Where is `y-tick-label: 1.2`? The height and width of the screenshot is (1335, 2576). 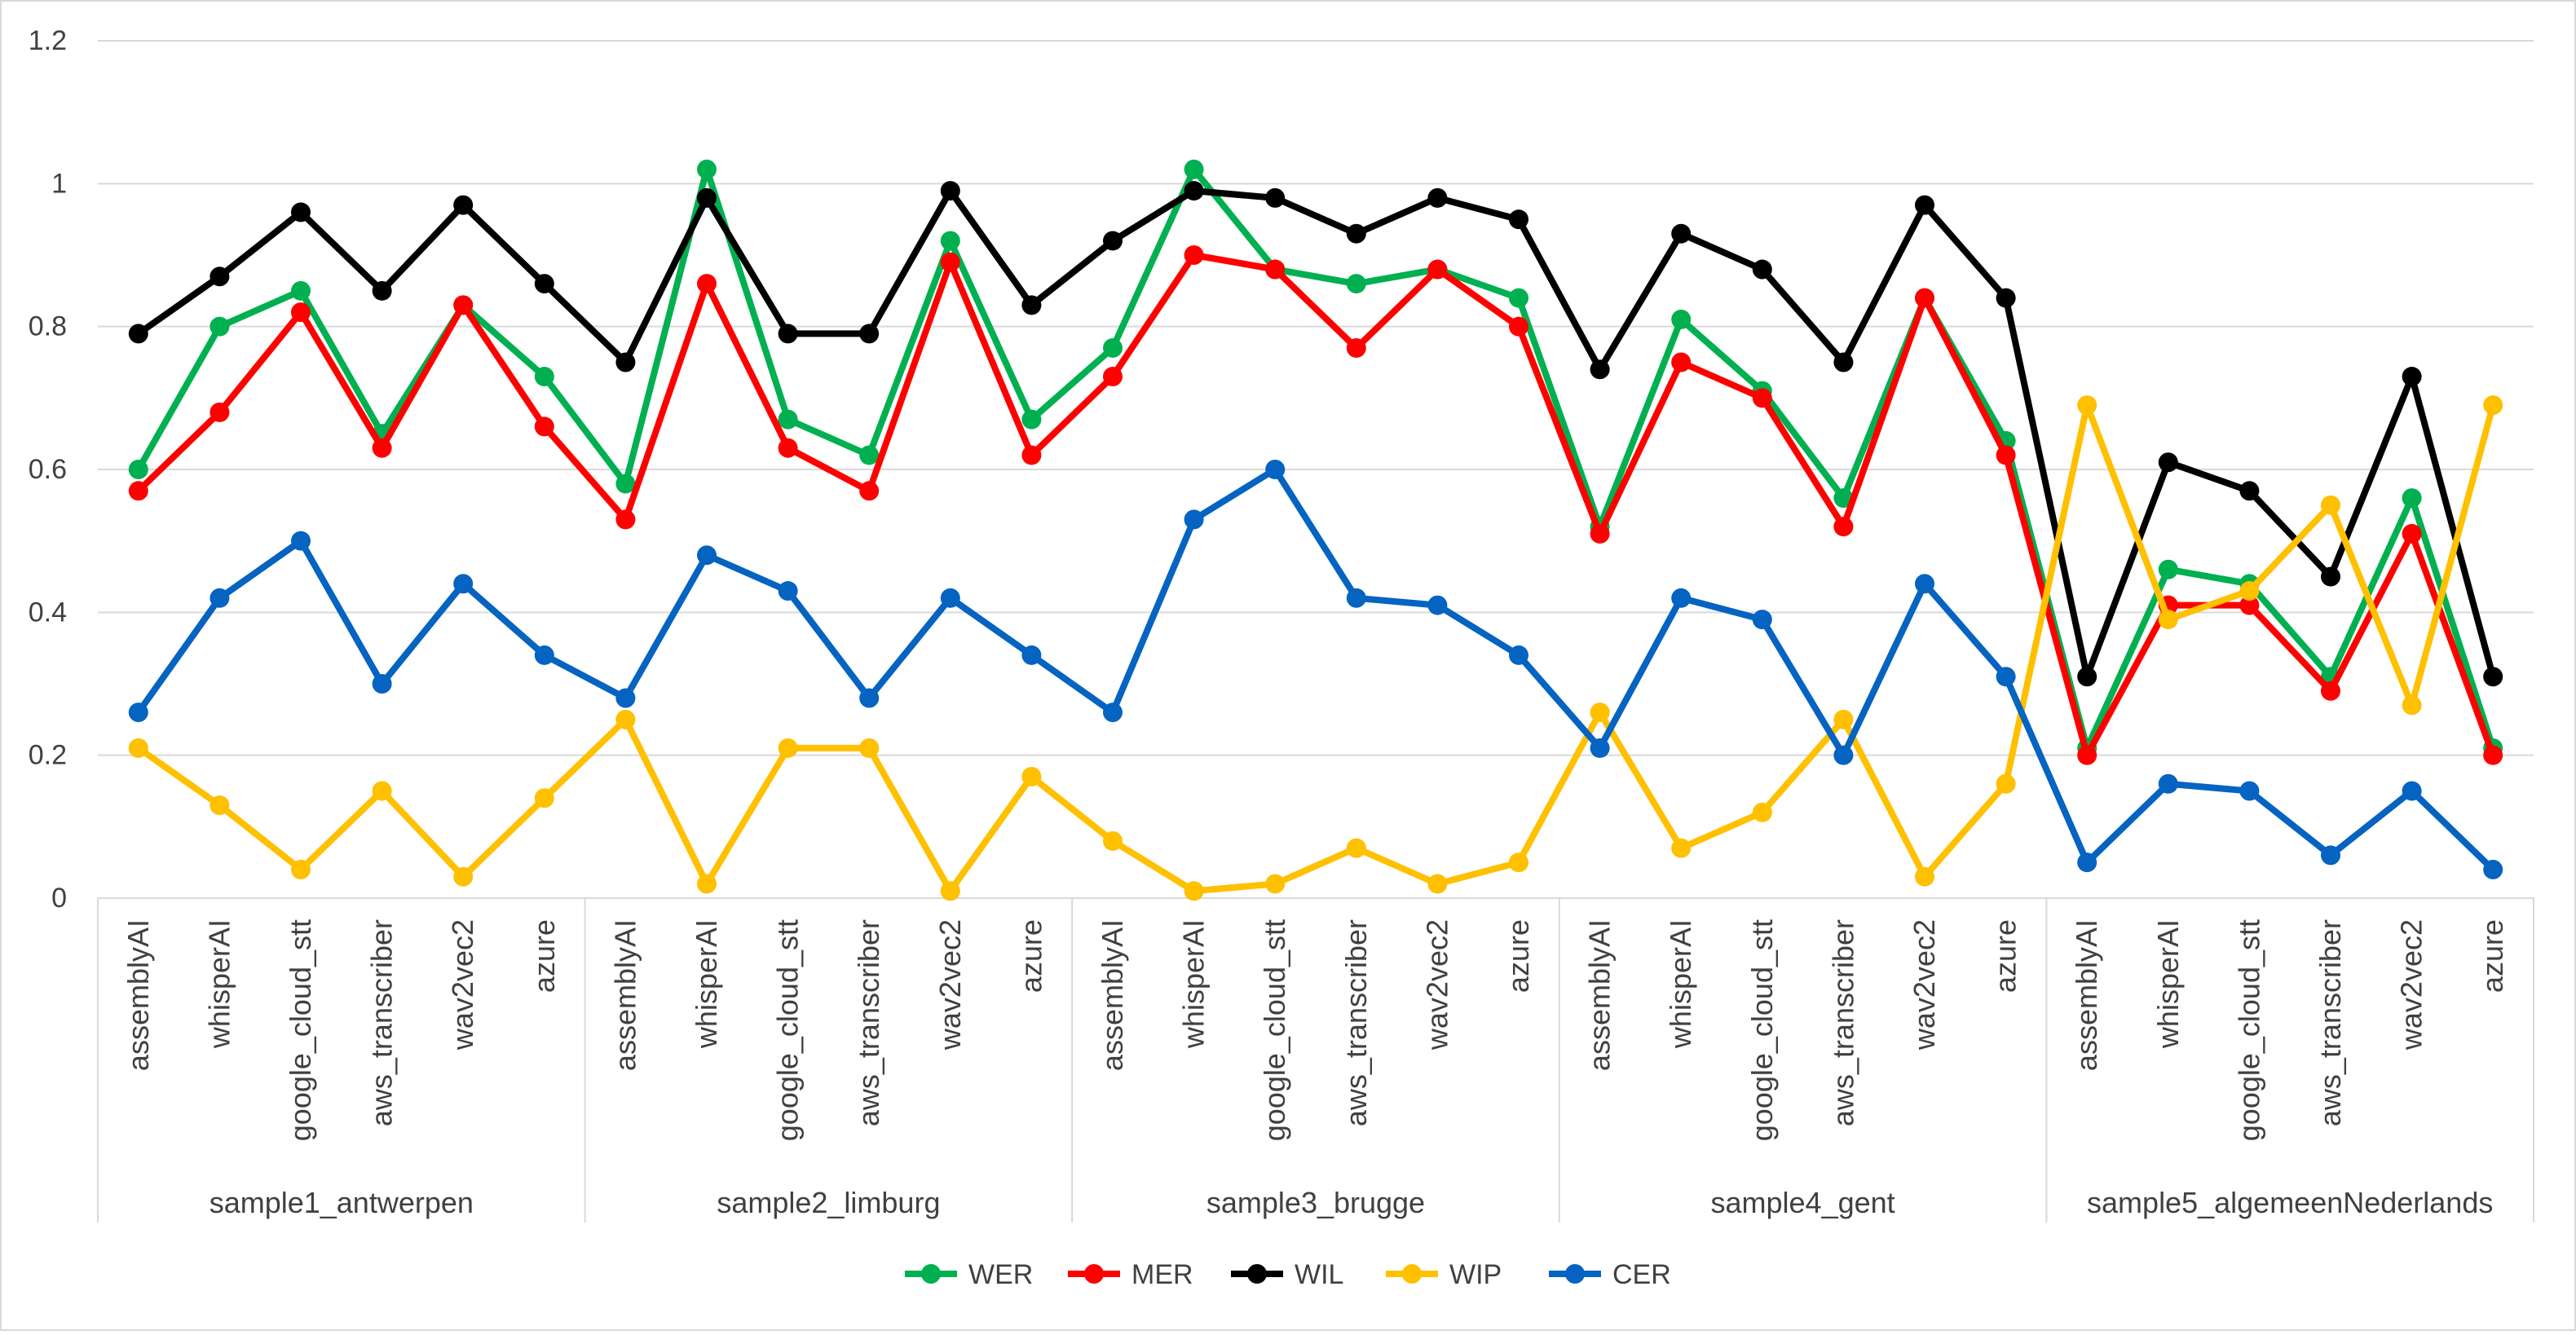 y-tick-label: 1.2 is located at coordinates (48, 40).